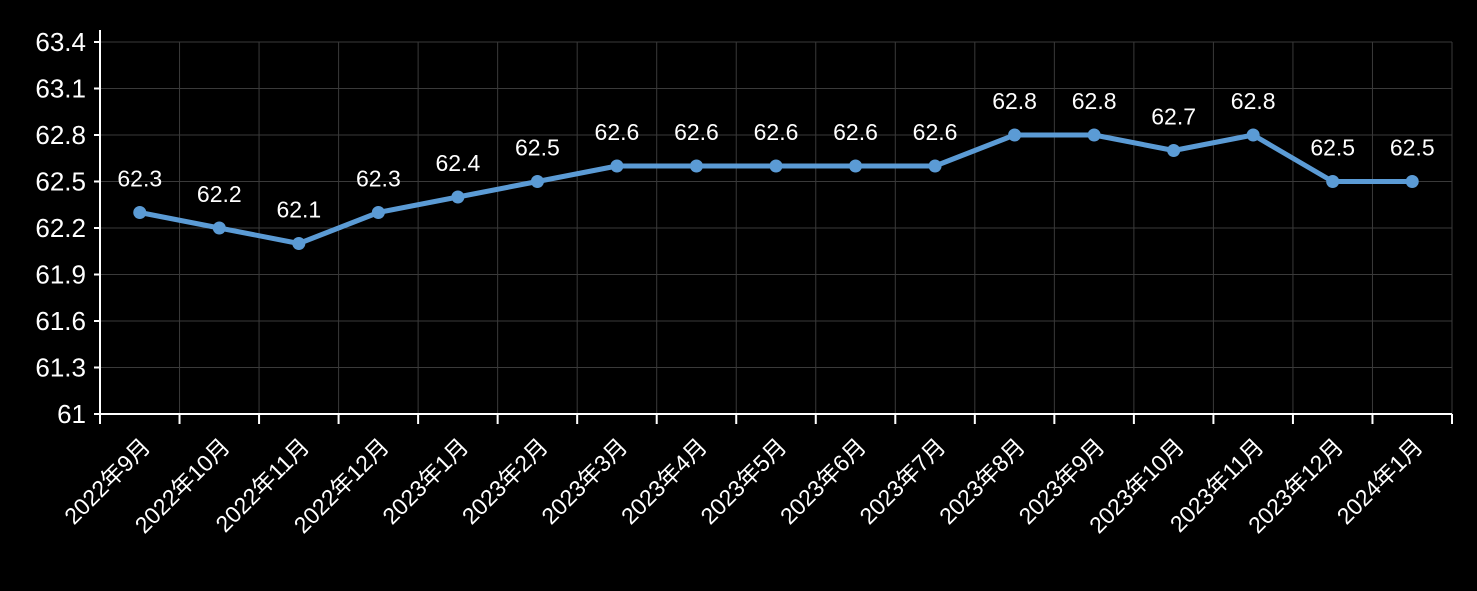  Describe the element at coordinates (60, 321) in the screenshot. I see `y-tick-label: 61.6` at that location.